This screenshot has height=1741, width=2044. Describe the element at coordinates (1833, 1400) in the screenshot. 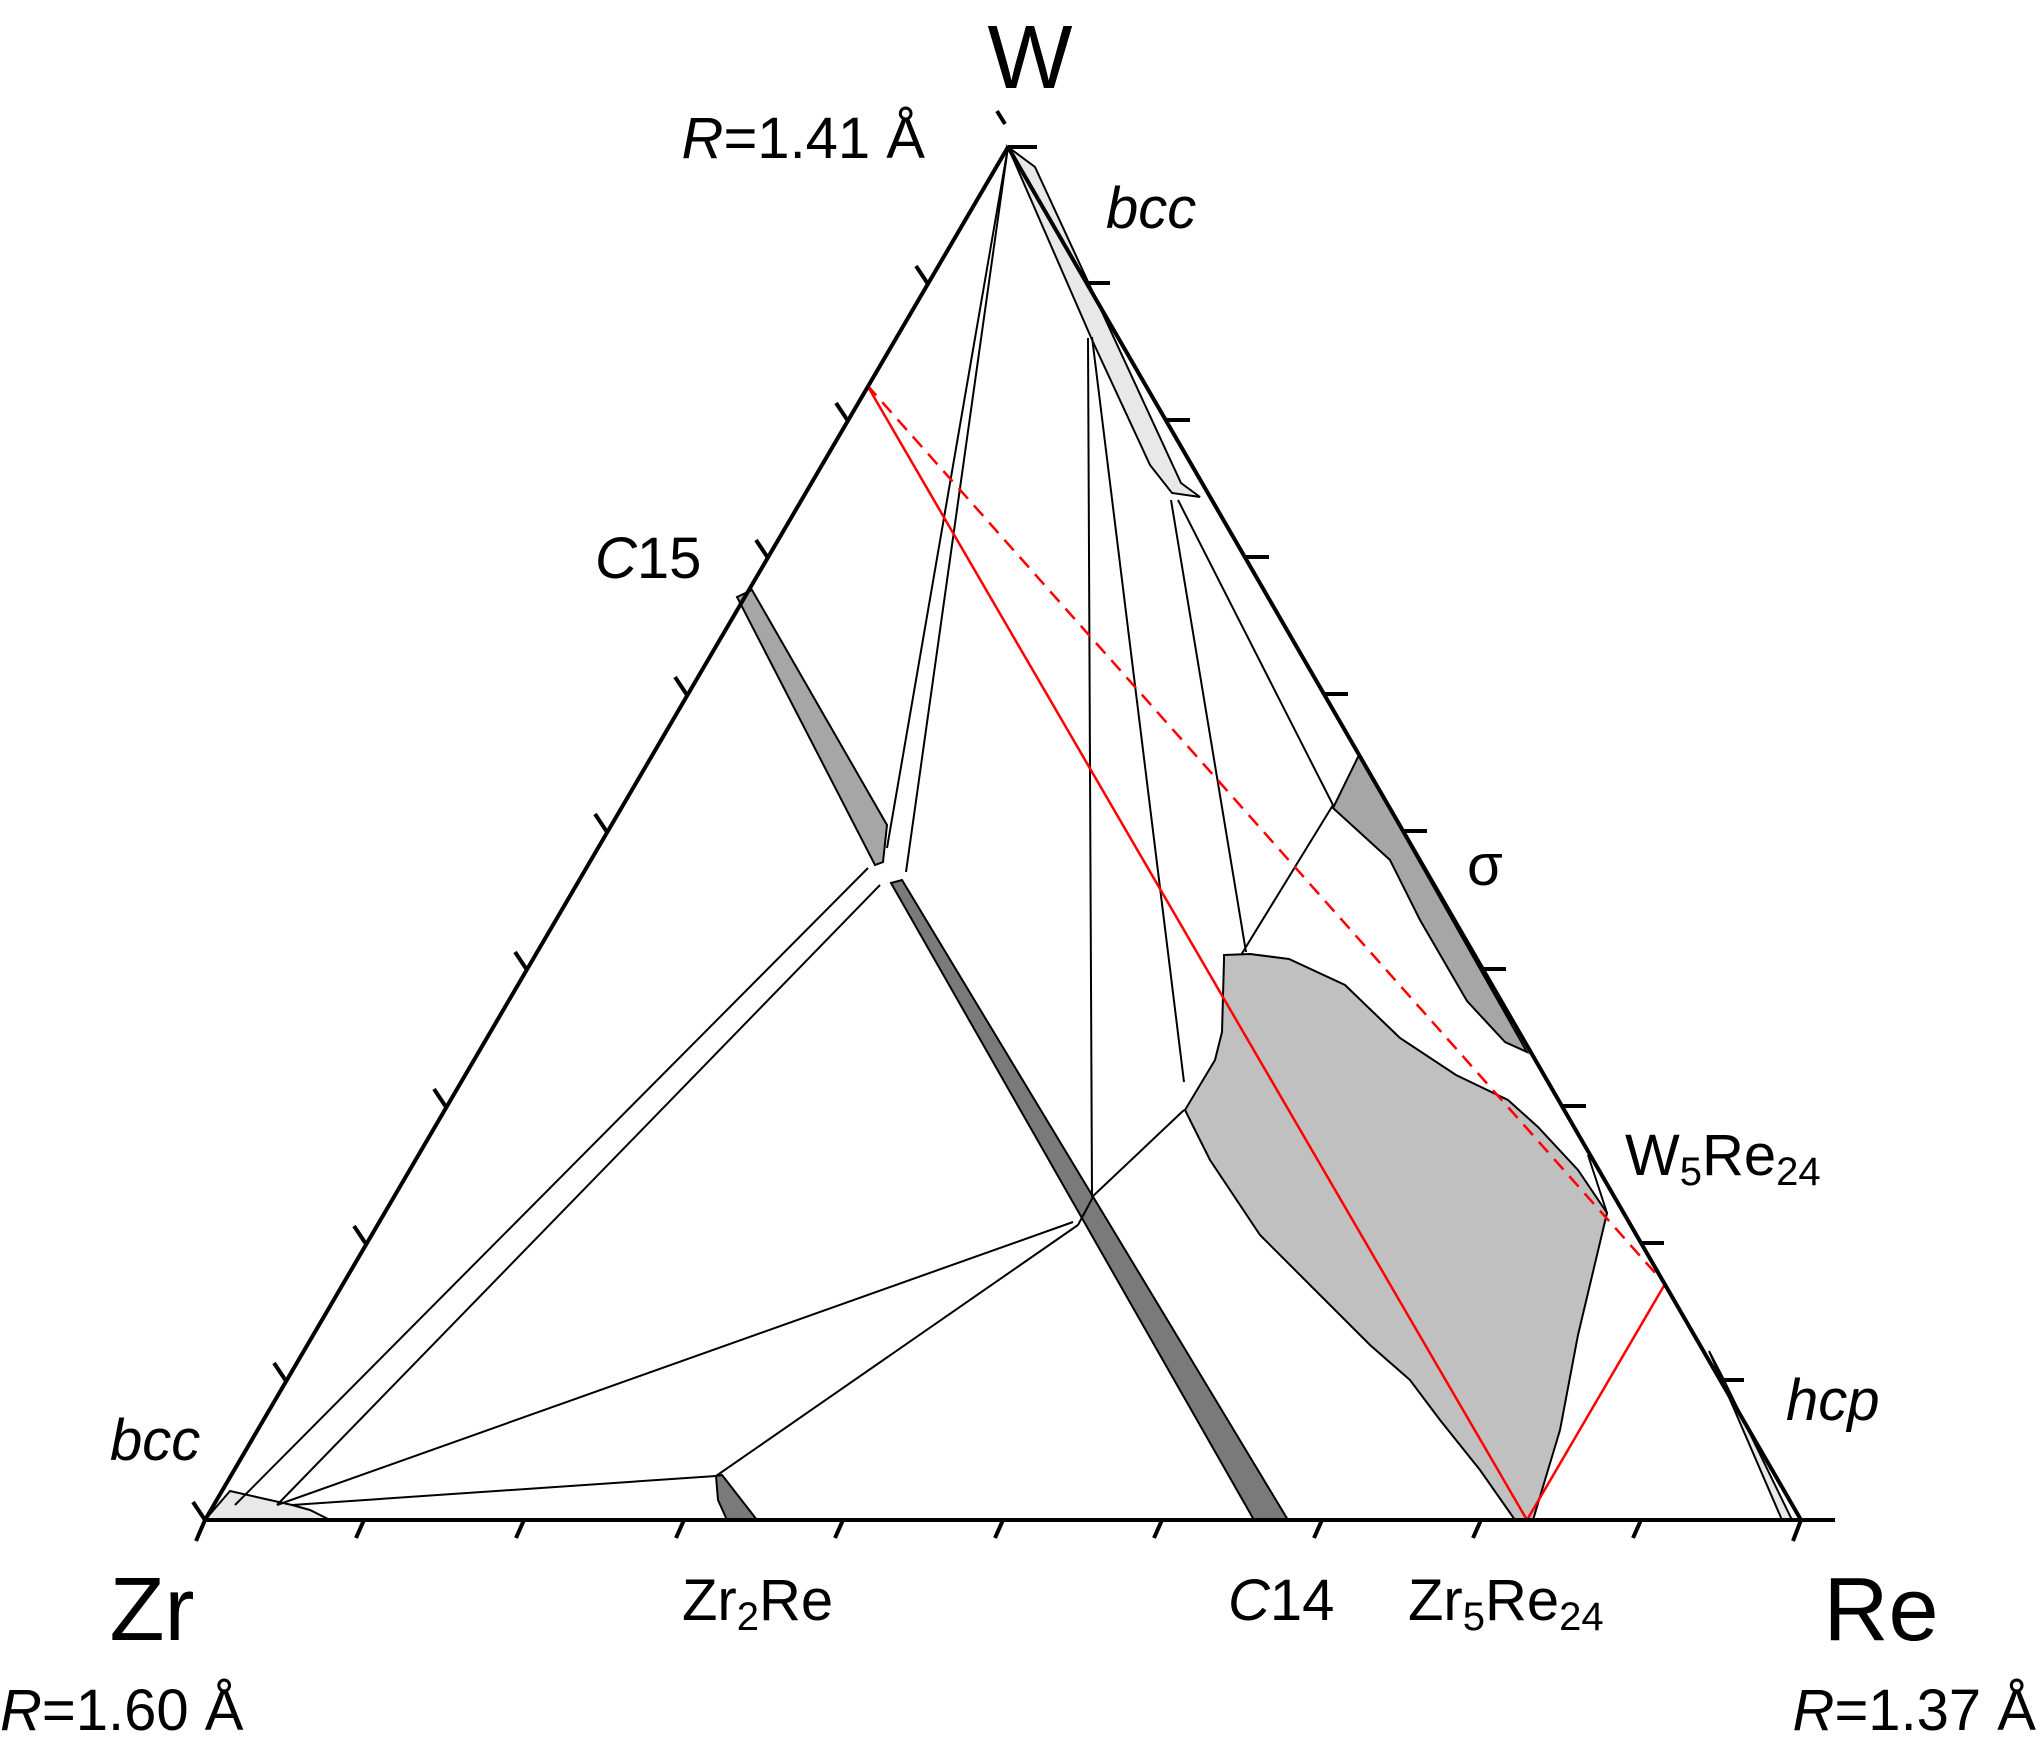

I see `phase-label-hcp: hcp` at that location.